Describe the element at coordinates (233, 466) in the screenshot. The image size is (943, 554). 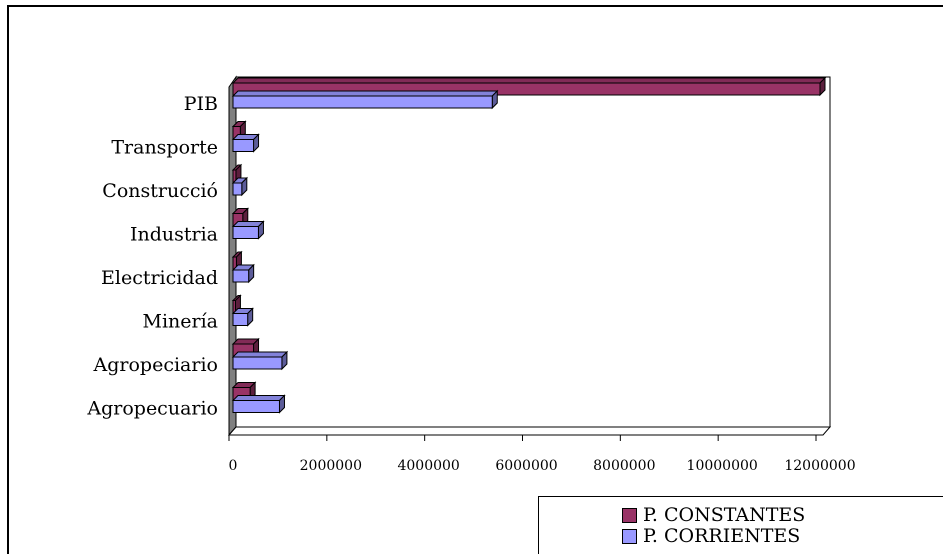
I see `x-tick-label: 0` at that location.